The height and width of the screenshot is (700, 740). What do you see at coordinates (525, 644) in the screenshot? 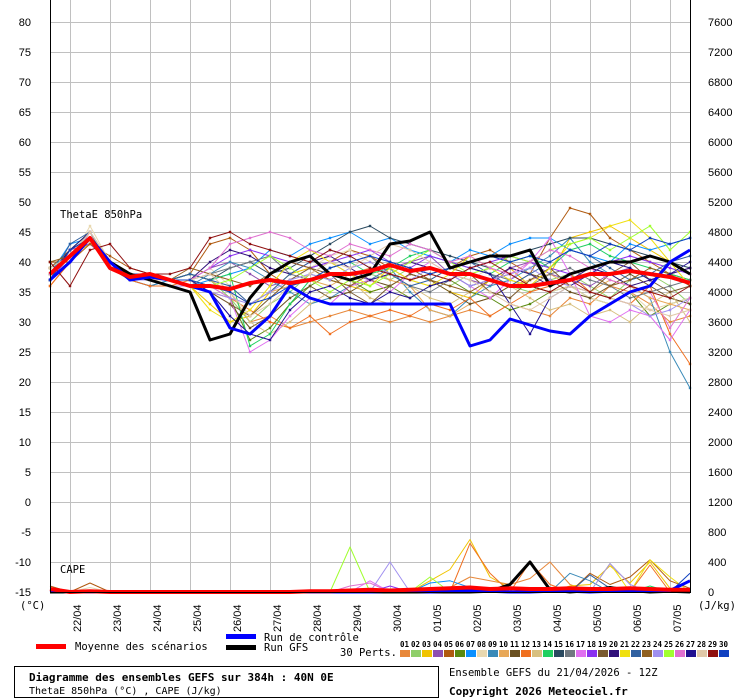
I see `pert-legend-number: 12` at bounding box center [525, 644].